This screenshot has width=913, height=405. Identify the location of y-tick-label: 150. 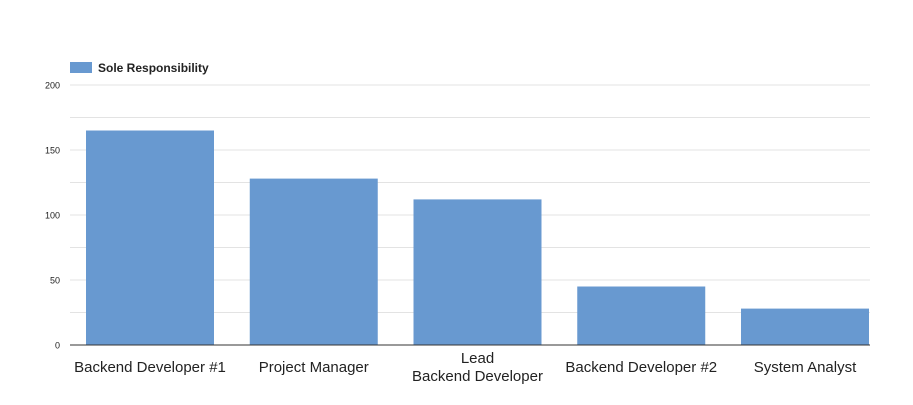
(52, 151).